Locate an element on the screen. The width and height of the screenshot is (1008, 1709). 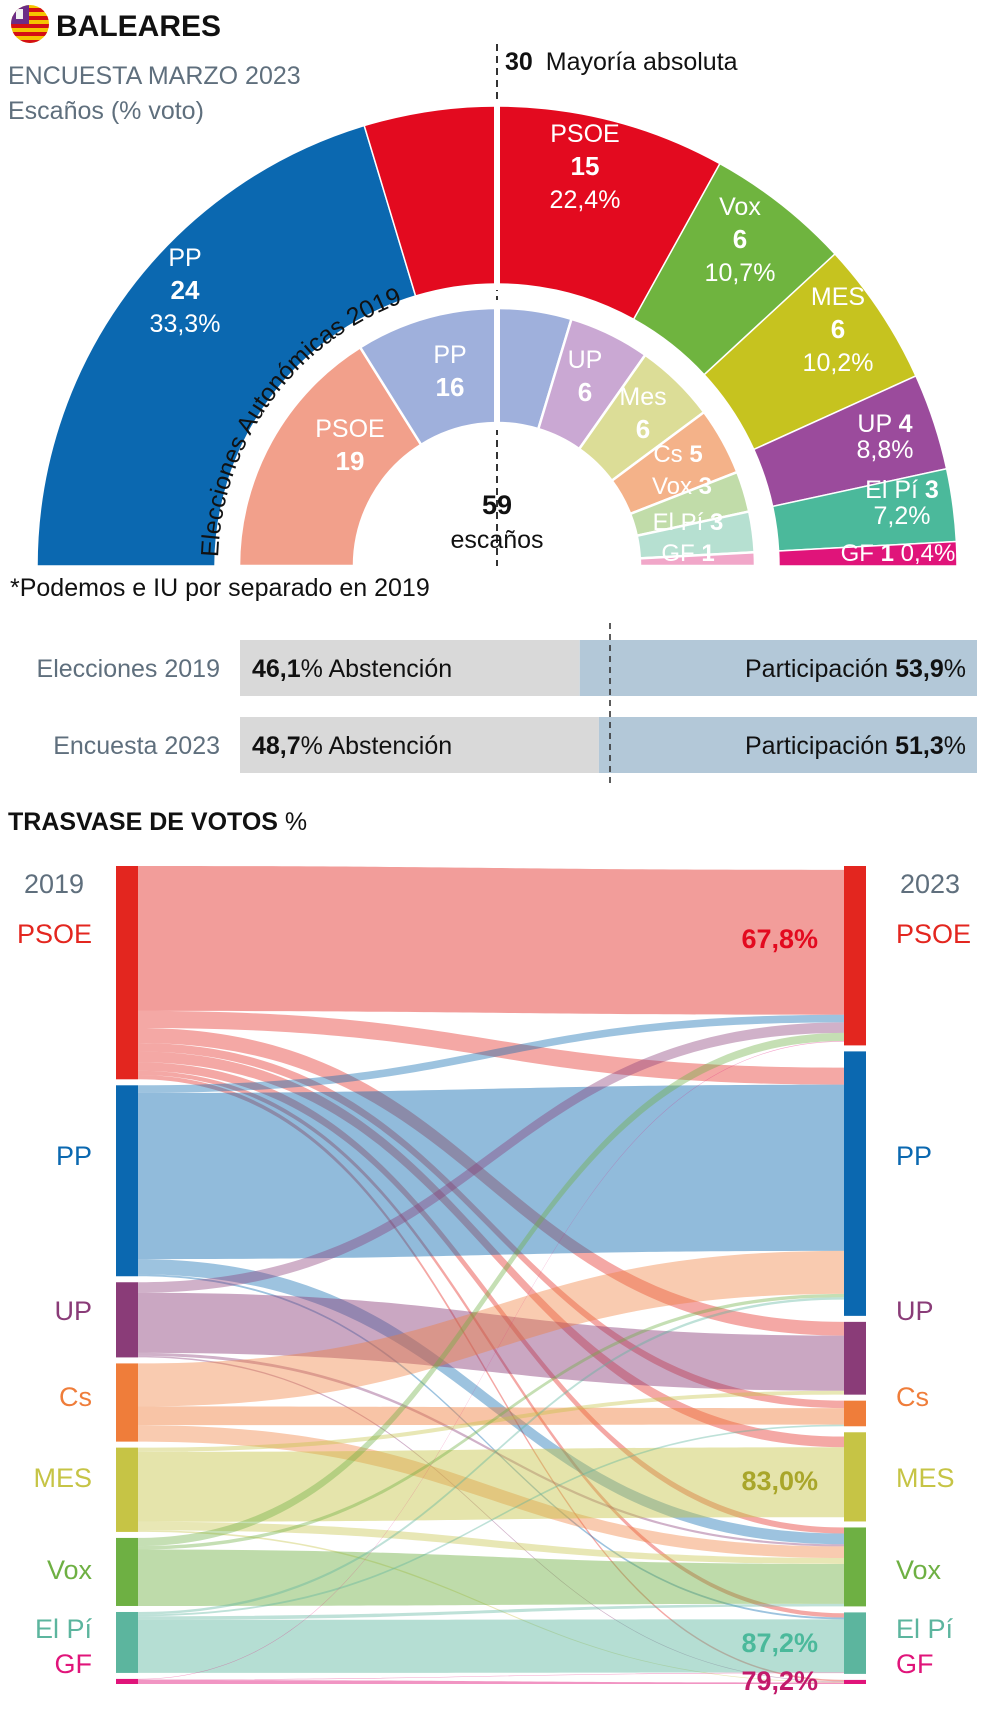
sankey-label-right-el-pi: El Pí is located at coordinates (925, 1629).